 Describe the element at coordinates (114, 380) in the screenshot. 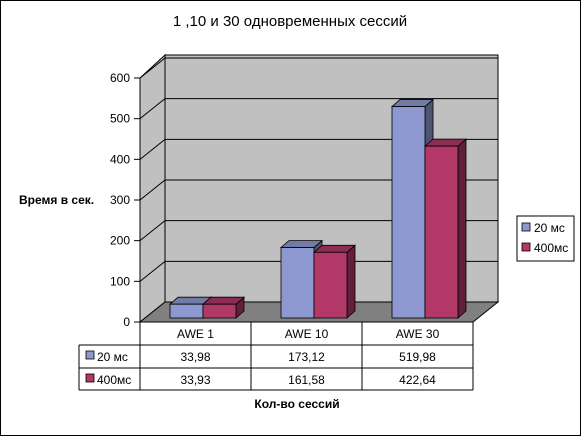

I see `table-series-name: 400мс` at that location.